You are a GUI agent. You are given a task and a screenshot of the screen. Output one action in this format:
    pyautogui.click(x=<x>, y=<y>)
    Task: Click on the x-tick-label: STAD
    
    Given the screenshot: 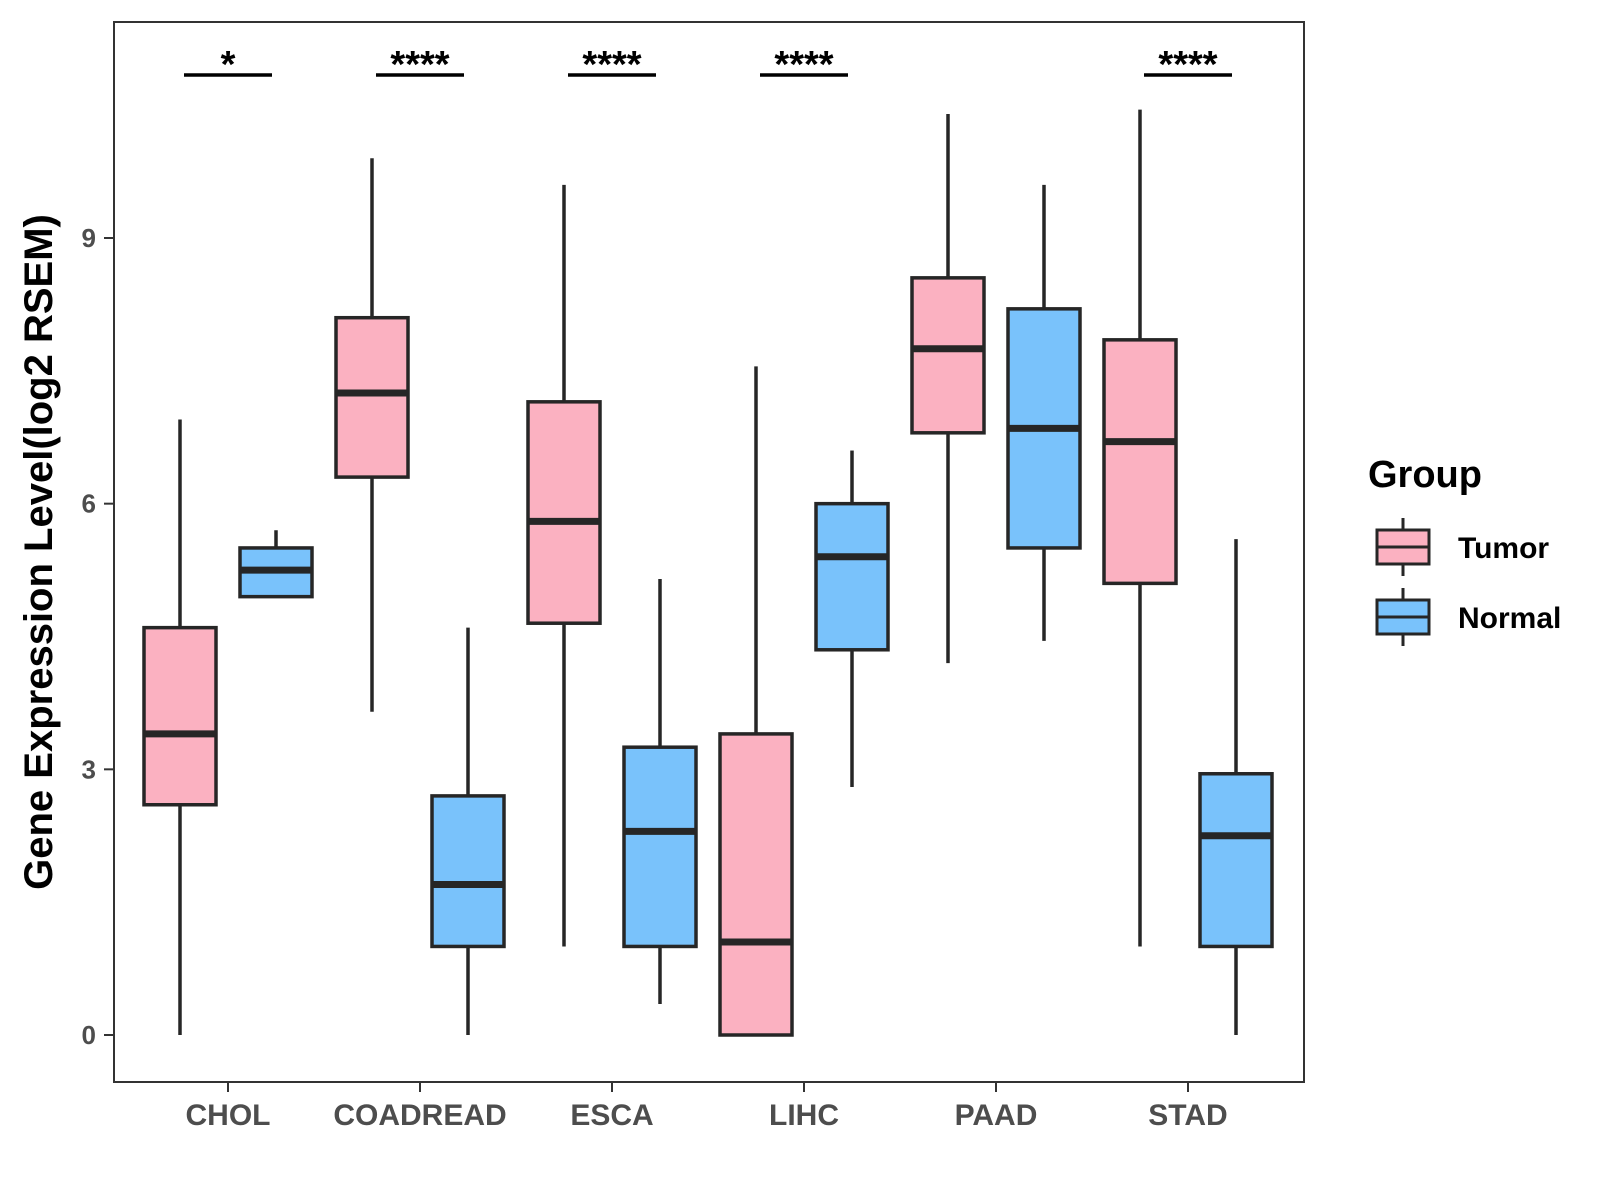 What is the action you would take?
    pyautogui.click(x=1187, y=1115)
    